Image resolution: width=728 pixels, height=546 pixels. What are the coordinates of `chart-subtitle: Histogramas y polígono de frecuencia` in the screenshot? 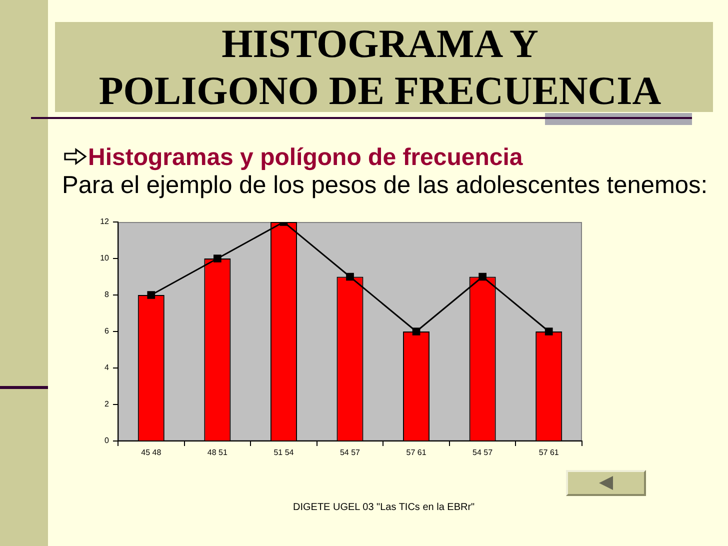 It's located at (305, 158).